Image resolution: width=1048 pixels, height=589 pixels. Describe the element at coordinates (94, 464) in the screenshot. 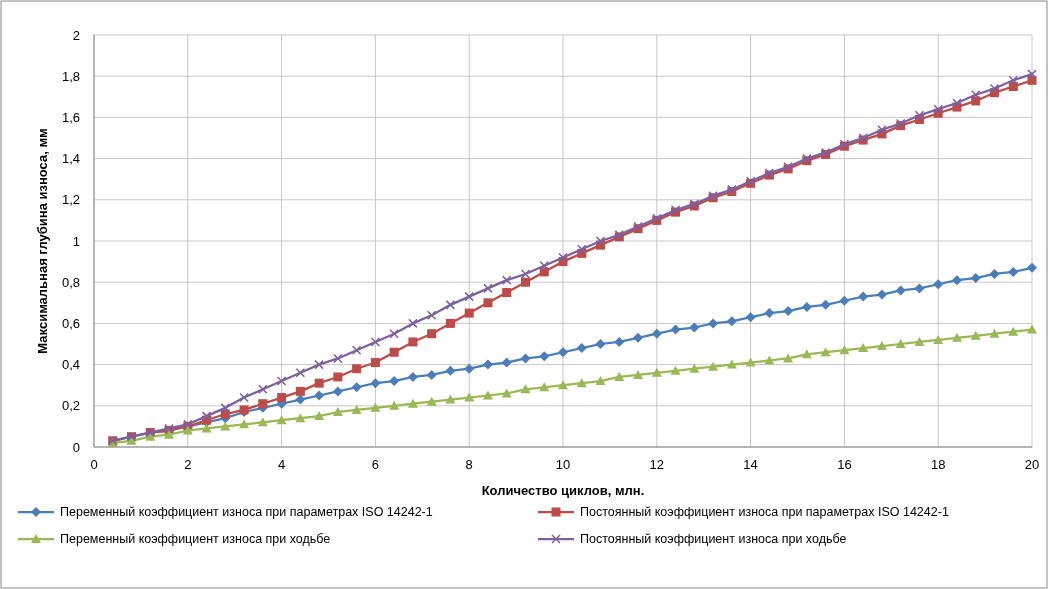

I see `x-tick-label: 0` at that location.